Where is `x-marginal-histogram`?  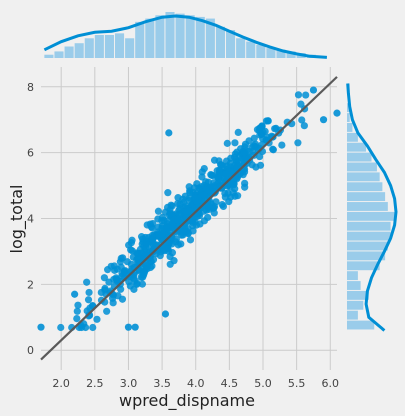
x-marginal-histogram is located at coordinates (185, 35).